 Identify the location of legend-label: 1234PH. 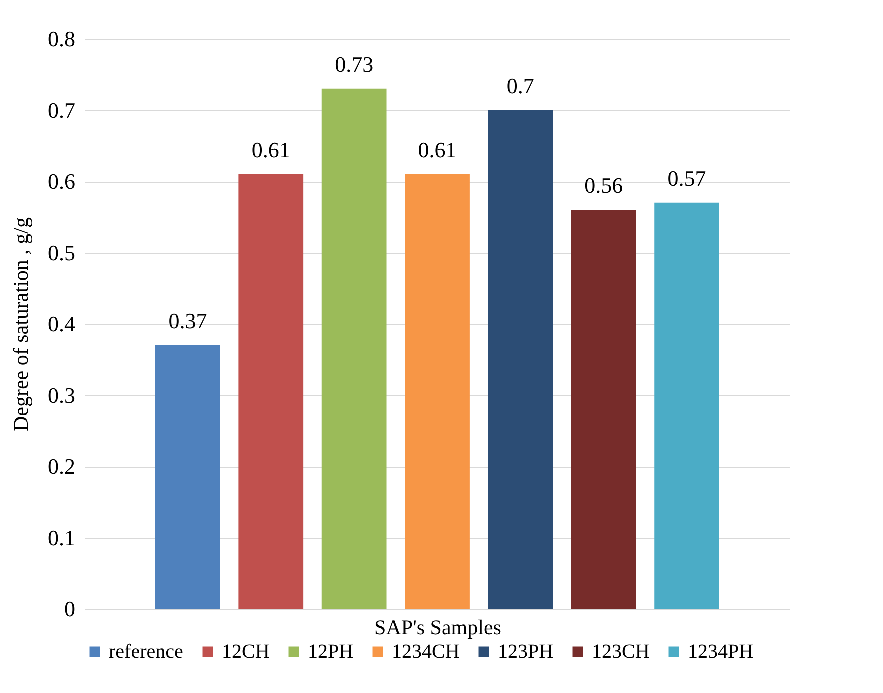
(721, 652).